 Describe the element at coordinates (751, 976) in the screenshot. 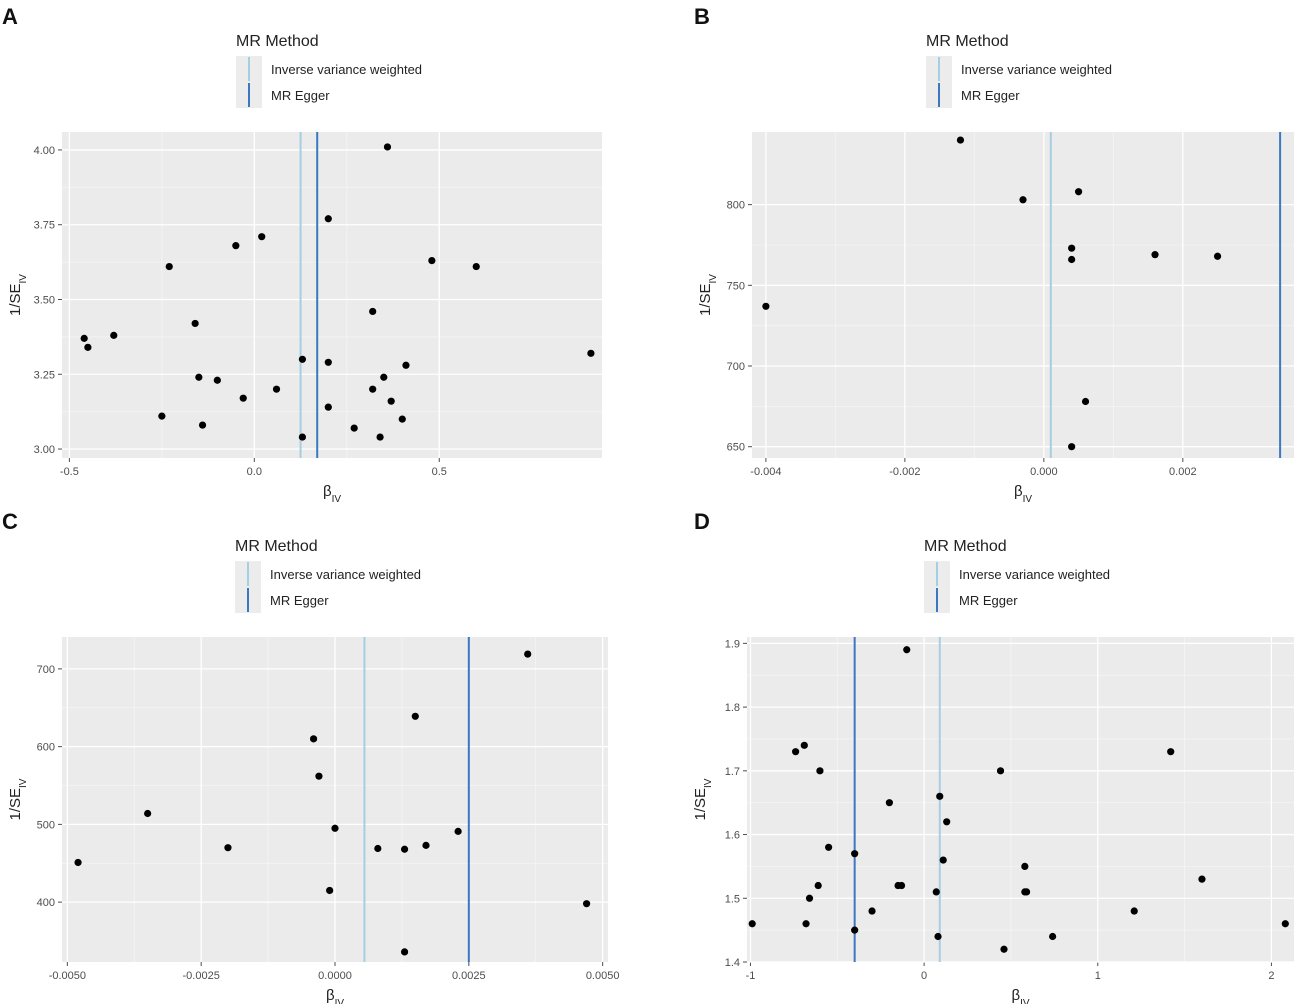

I see `x-tick-label: -1` at that location.